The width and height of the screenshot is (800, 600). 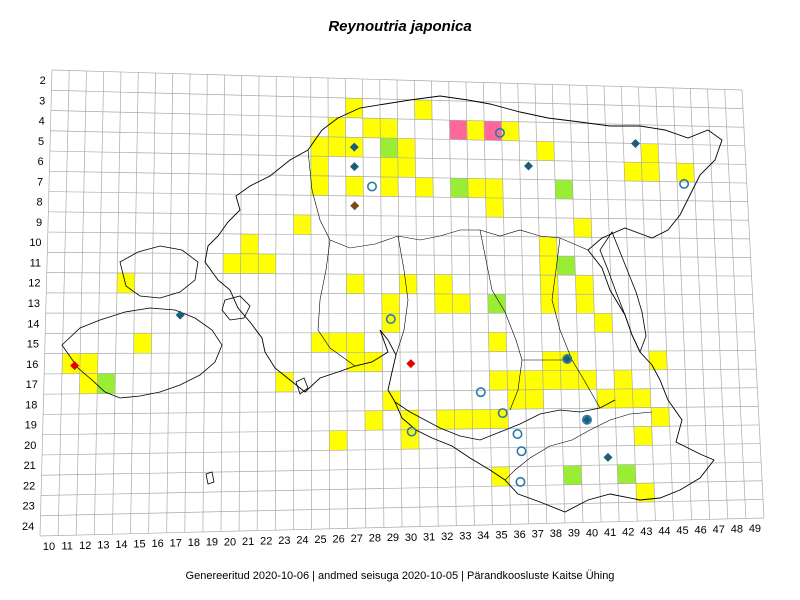 What do you see at coordinates (32, 385) in the screenshot?
I see `row-label: 17` at bounding box center [32, 385].